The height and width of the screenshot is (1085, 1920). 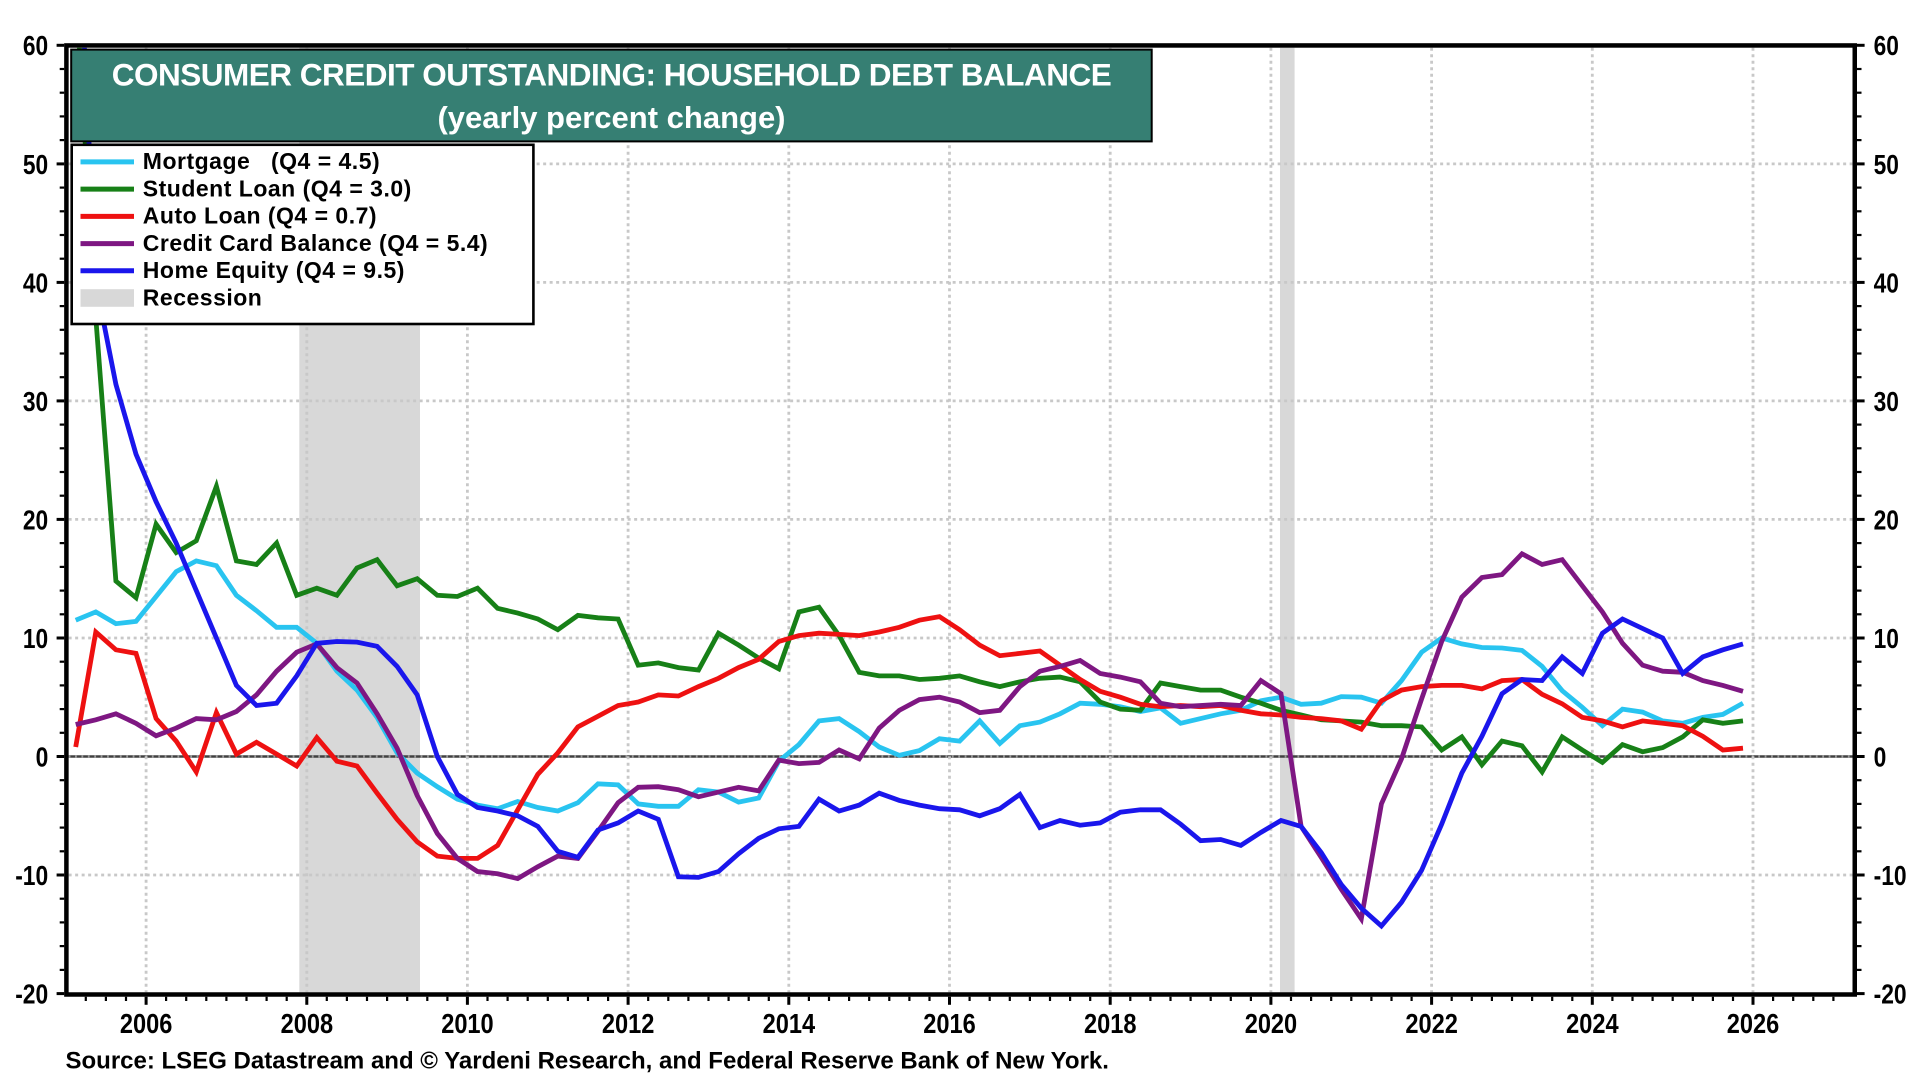 What do you see at coordinates (277, 188) in the screenshot?
I see `svg-text: Student Loan (Q4 = 3.0)` at bounding box center [277, 188].